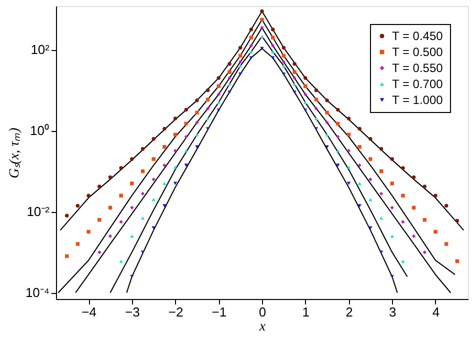 This screenshot has width=474, height=339. What do you see at coordinates (14, 152) in the screenshot?
I see `y-axis-title: Gₛ(x, τₘ)` at bounding box center [14, 152].